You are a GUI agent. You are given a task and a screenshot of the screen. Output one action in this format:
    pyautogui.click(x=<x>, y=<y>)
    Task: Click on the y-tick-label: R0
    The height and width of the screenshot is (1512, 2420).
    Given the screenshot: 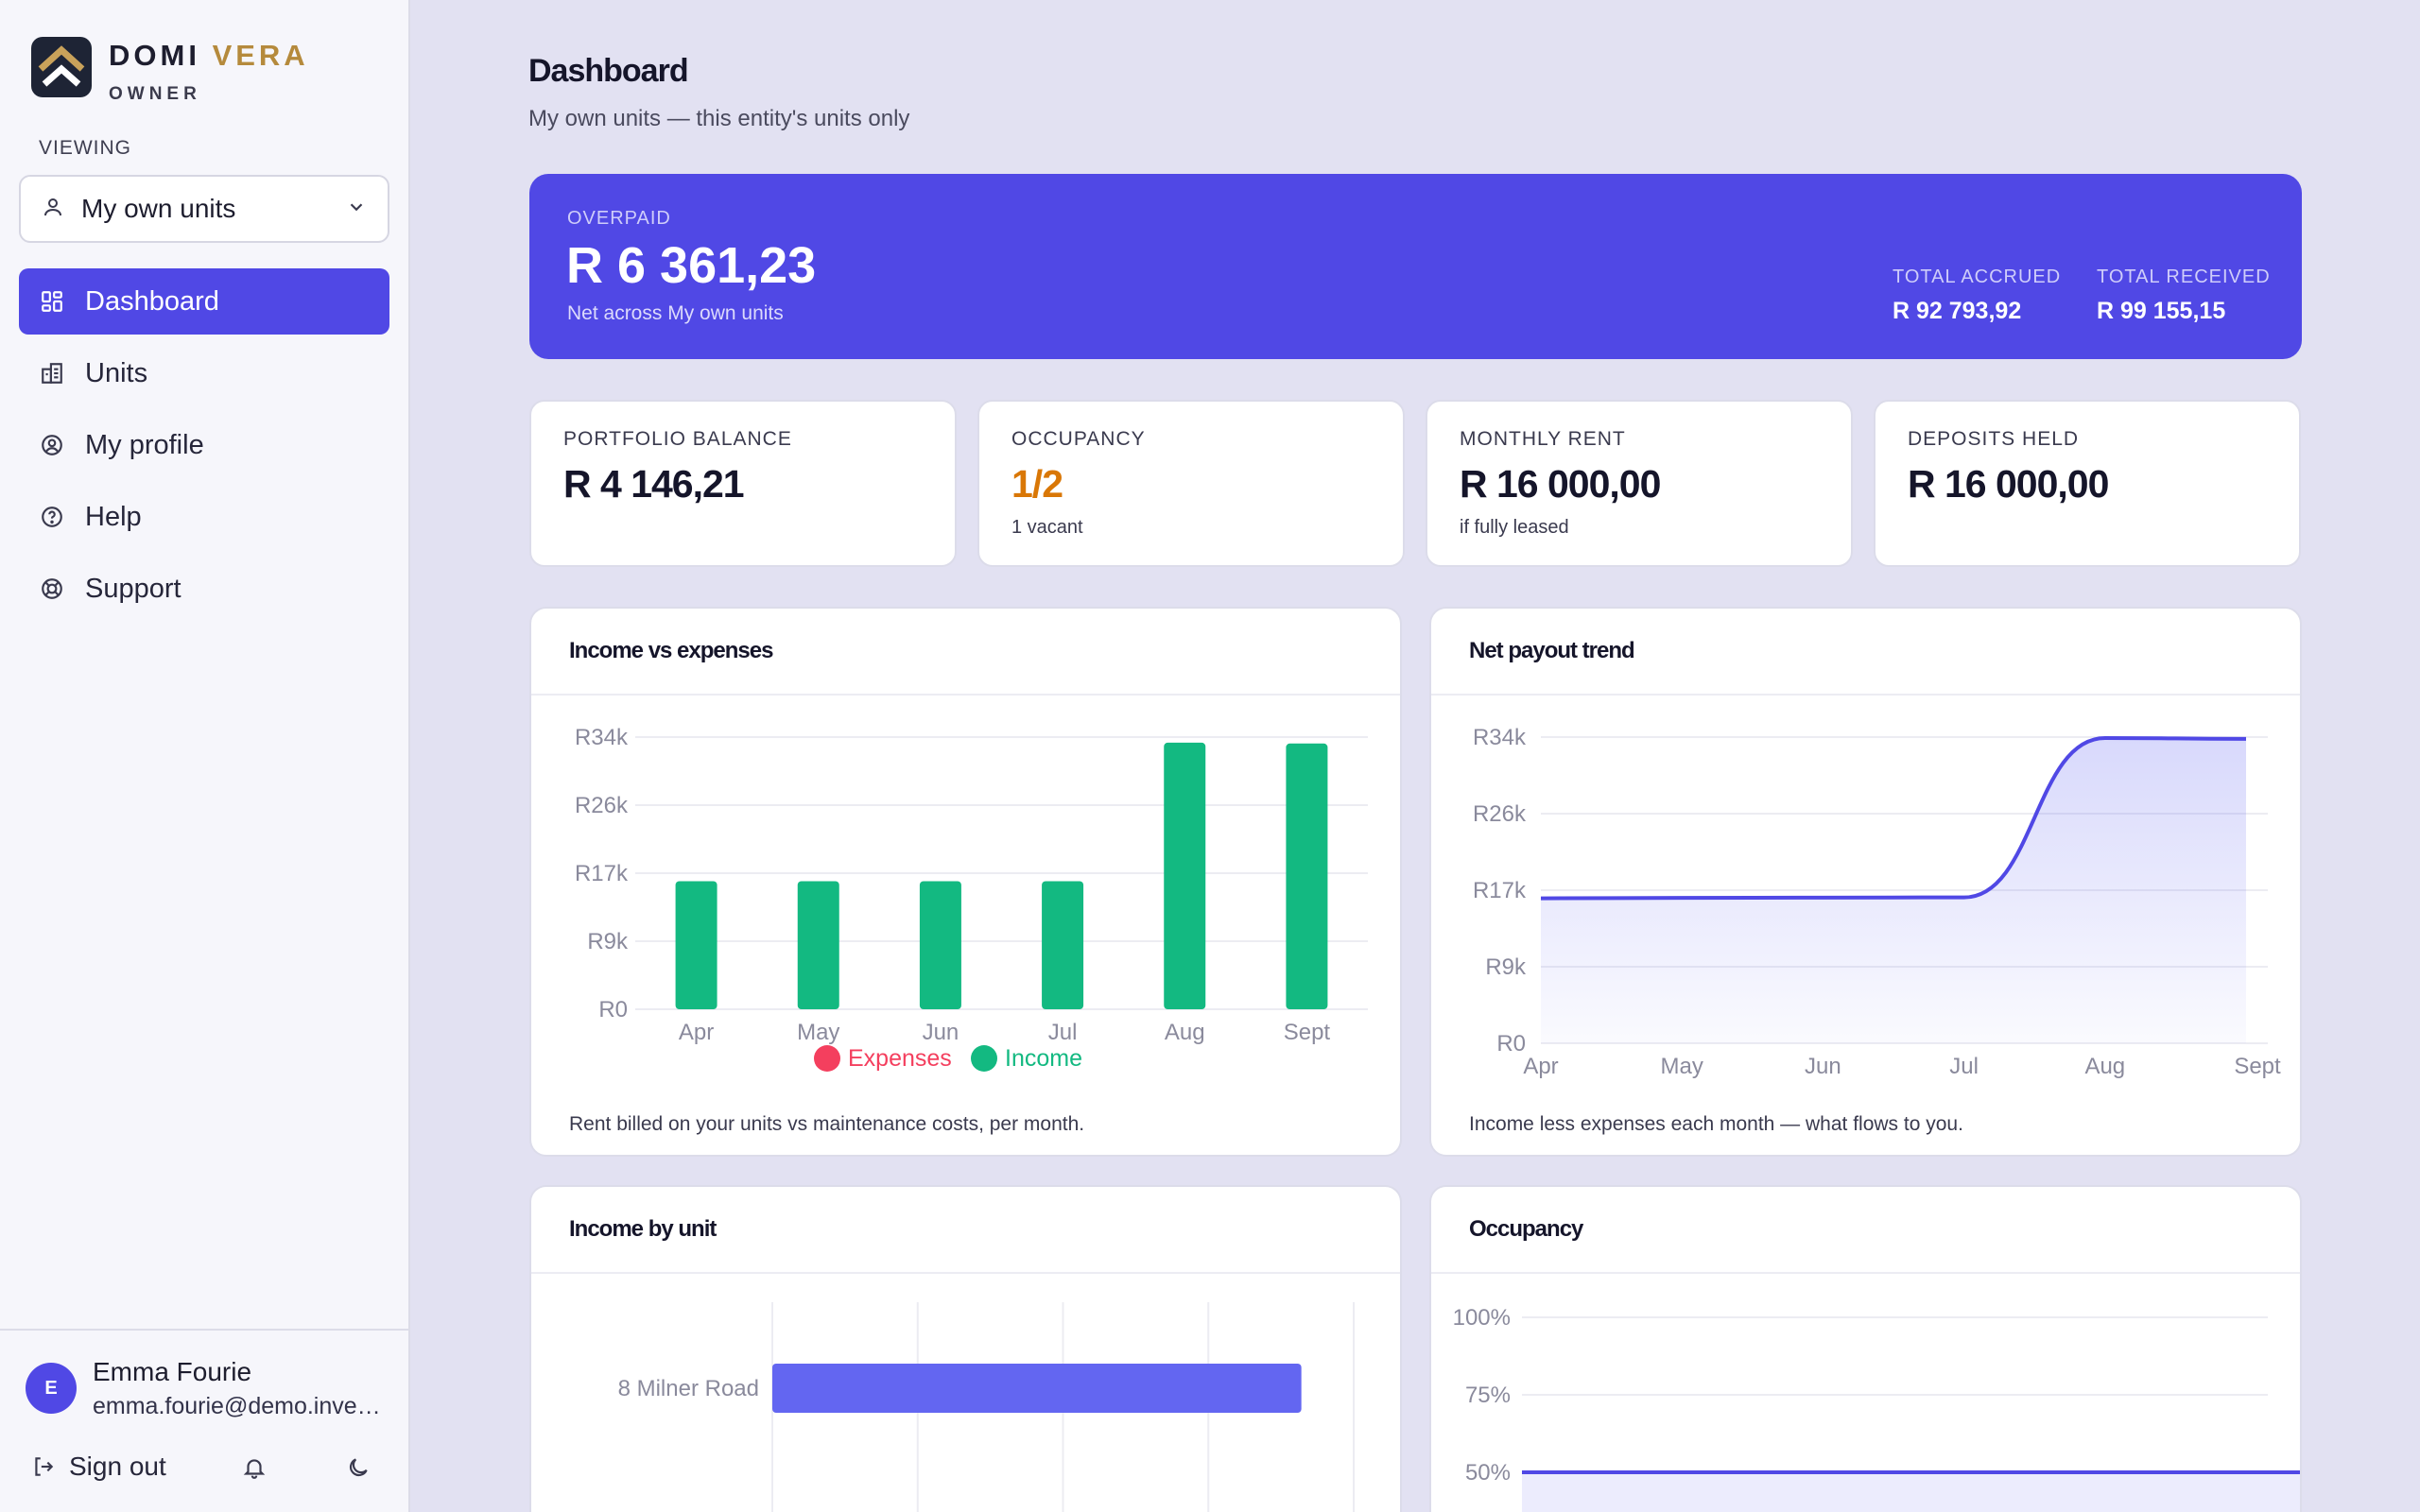 What is the action you would take?
    pyautogui.click(x=1511, y=1044)
    